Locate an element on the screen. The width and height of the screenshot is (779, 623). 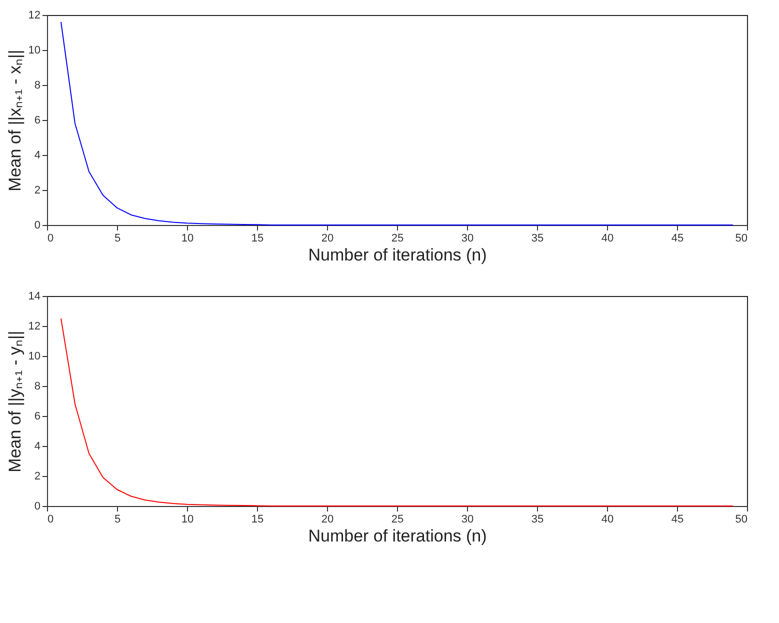
y-axis-title: Mean of ||xₙ₊₁ - xₙ|| is located at coordinates (14, 121).